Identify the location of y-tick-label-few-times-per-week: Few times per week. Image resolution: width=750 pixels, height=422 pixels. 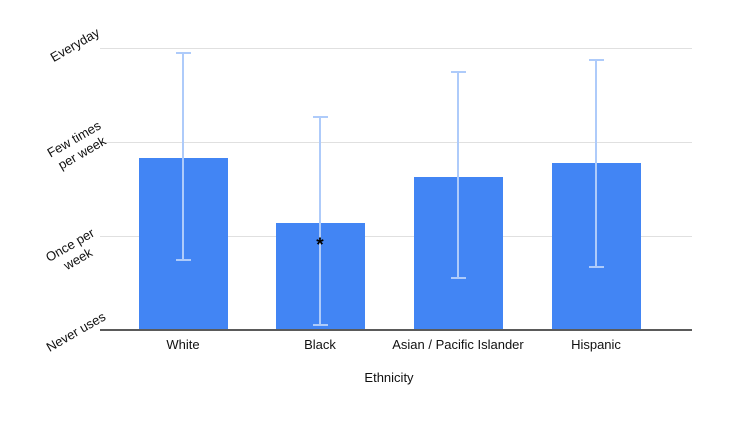
(76, 145).